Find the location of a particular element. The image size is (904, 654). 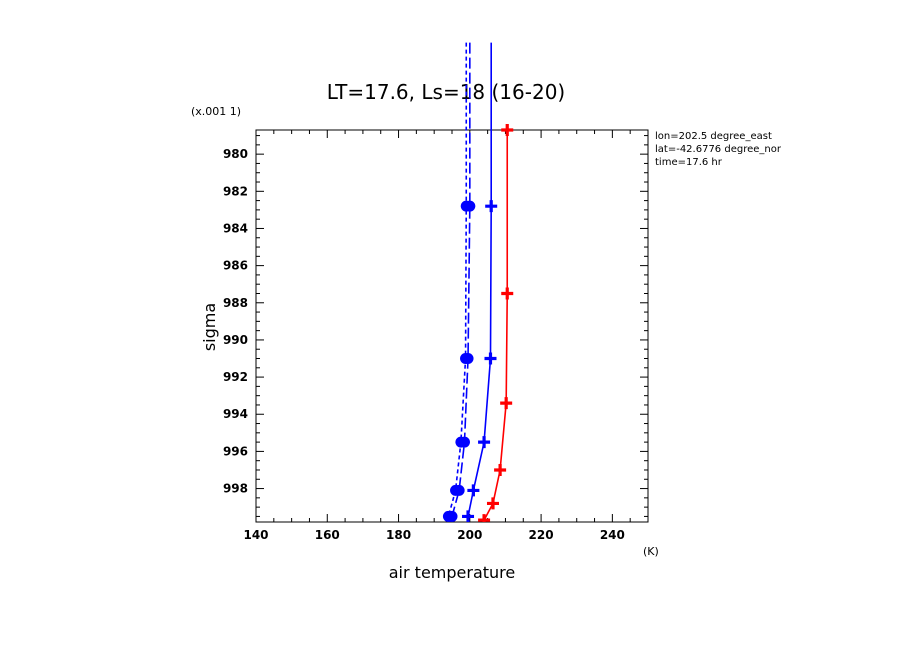

series-layer is located at coordinates (478, 282).